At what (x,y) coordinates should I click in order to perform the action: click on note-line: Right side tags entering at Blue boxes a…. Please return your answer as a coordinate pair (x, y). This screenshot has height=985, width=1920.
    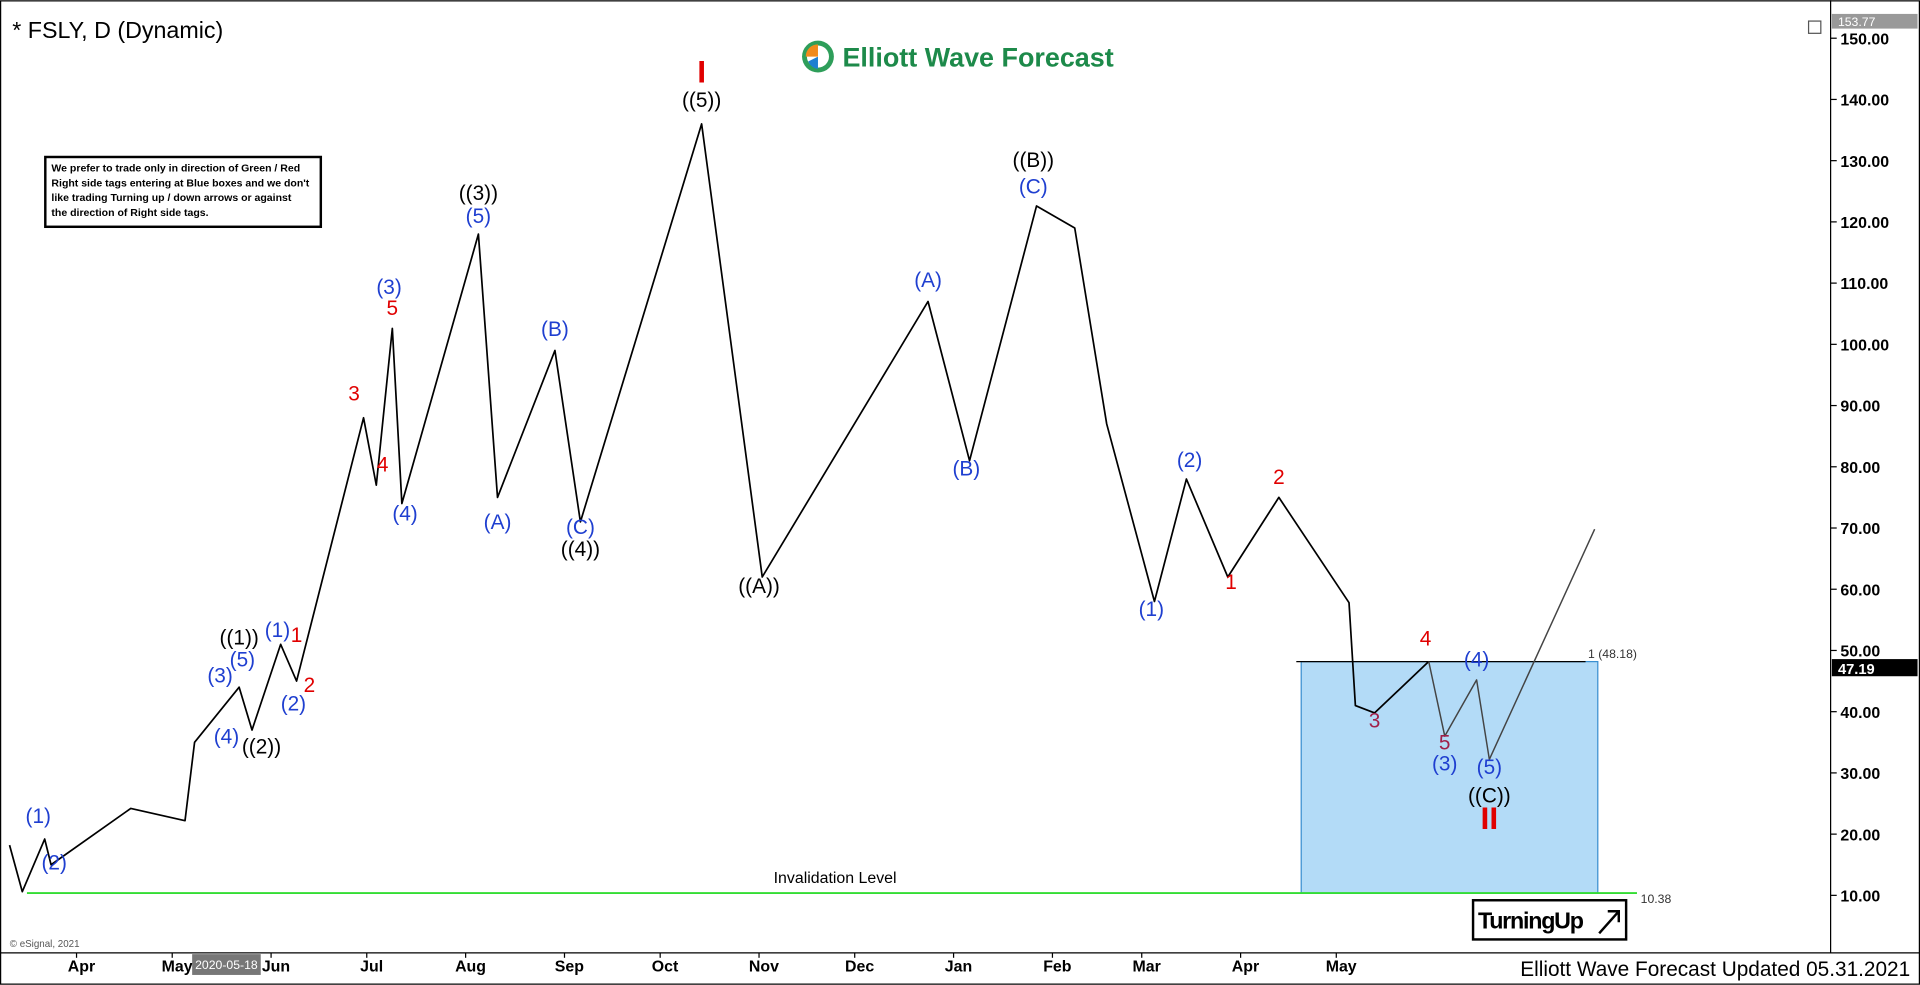
    Looking at the image, I should click on (180, 183).